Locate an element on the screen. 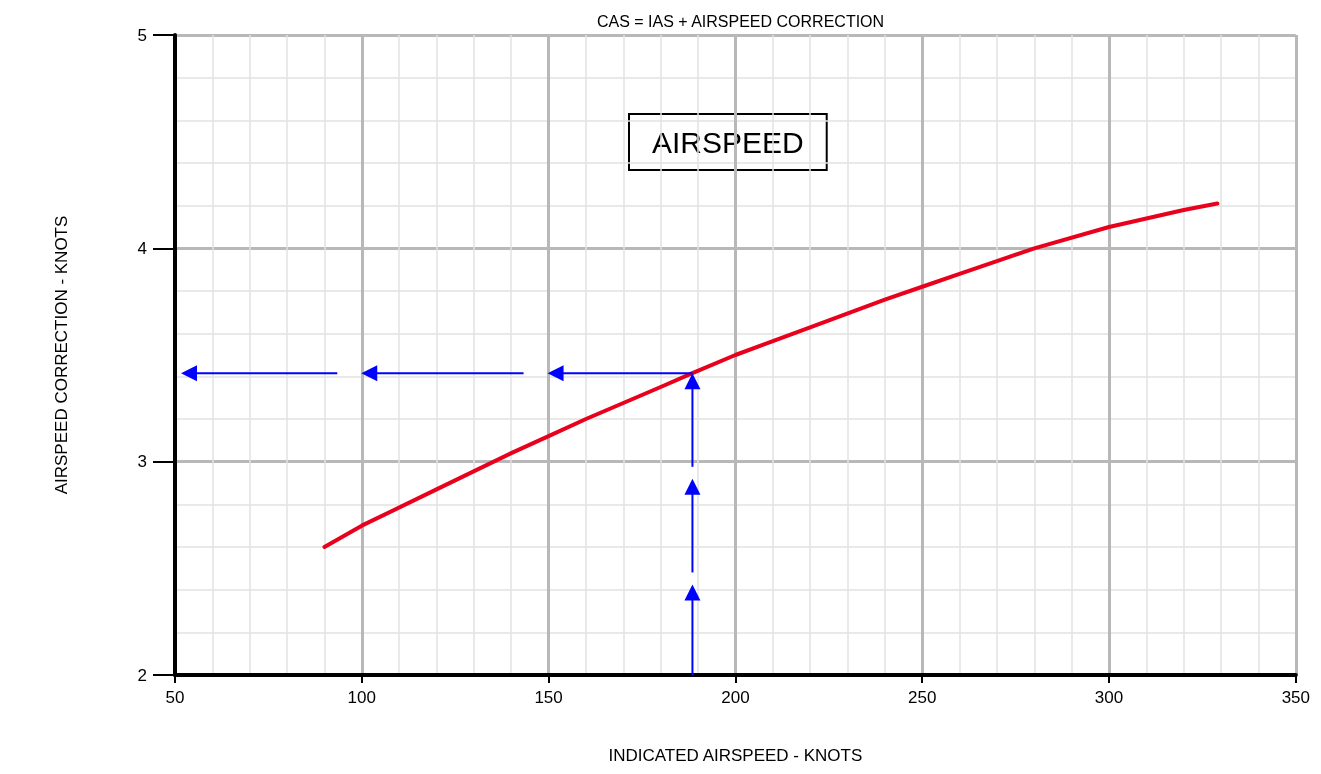 This screenshot has width=1321, height=774. x-tick-label: 350 is located at coordinates (1296, 697).